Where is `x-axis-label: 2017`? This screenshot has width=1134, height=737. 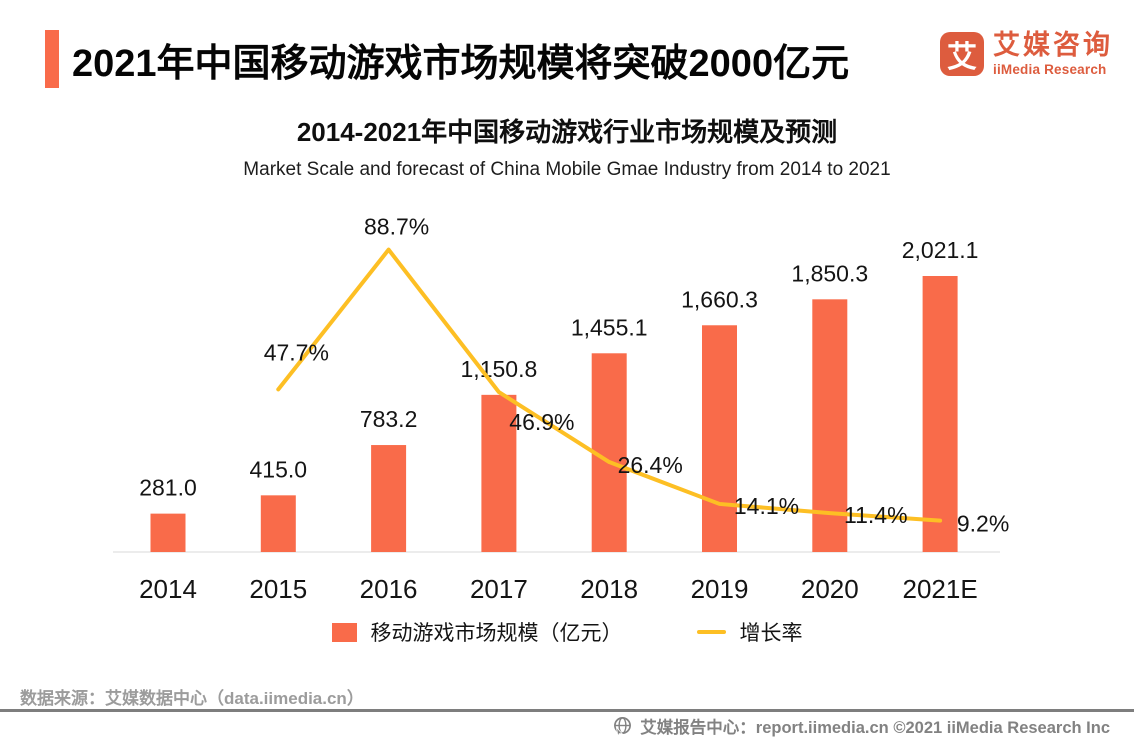 x-axis-label: 2017 is located at coordinates (499, 589).